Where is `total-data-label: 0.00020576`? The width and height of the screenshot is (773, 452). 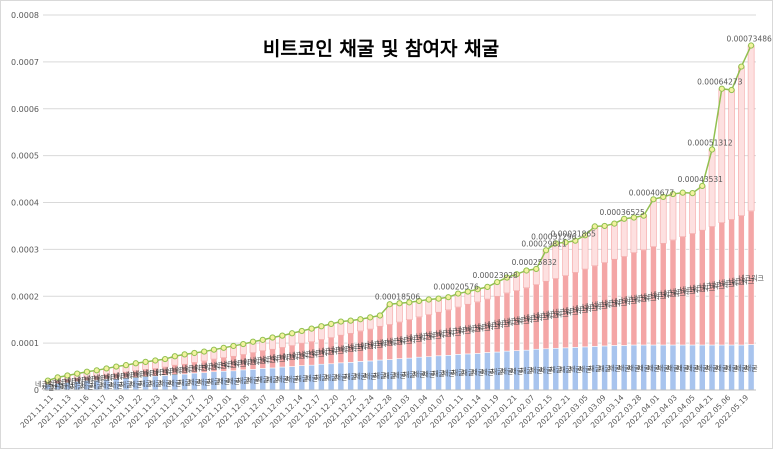
total-data-label: 0.00020576 is located at coordinates (456, 287).